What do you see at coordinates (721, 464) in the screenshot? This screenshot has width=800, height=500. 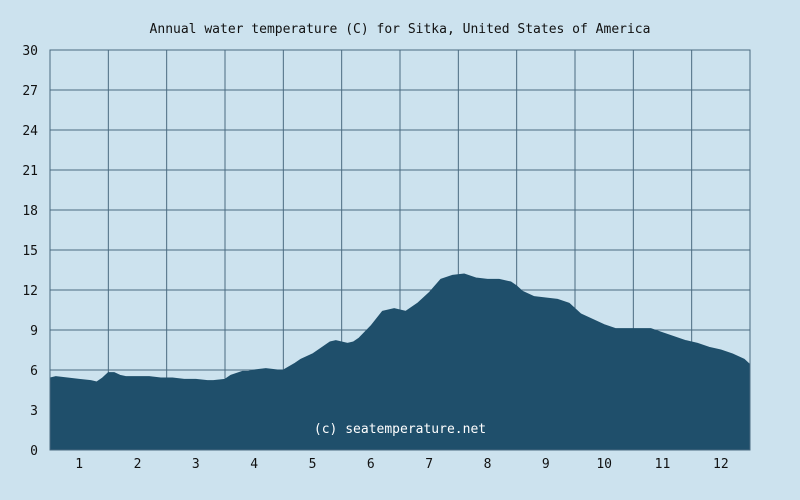 I see `x-tick-label: 12` at bounding box center [721, 464].